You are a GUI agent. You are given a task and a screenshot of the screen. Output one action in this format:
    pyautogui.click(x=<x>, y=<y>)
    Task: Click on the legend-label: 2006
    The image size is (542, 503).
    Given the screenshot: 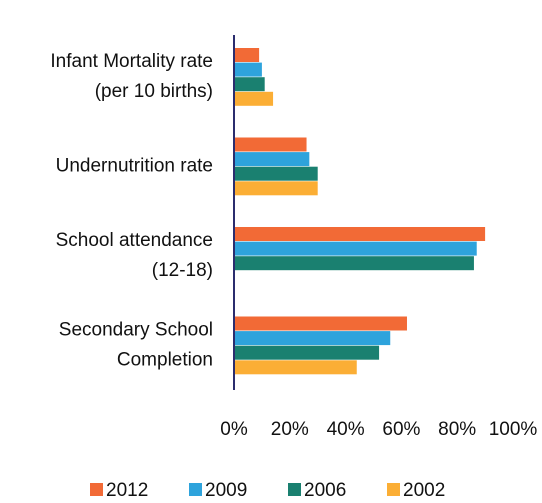 What is the action you would take?
    pyautogui.click(x=325, y=490)
    